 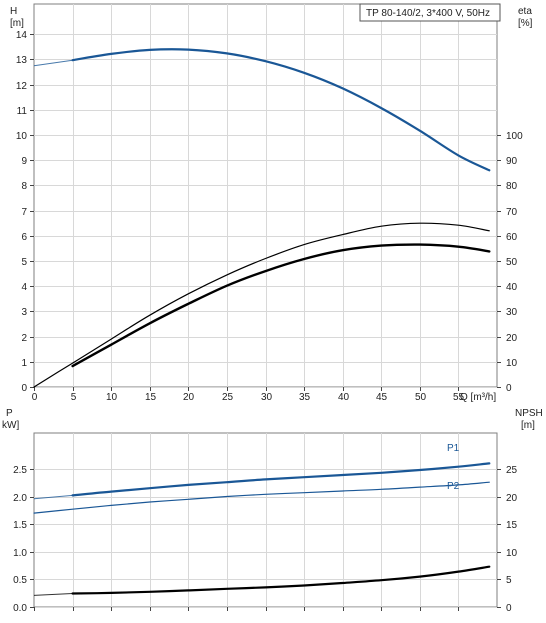 I want to click on right-tick-label: 70, so click(x=512, y=212).